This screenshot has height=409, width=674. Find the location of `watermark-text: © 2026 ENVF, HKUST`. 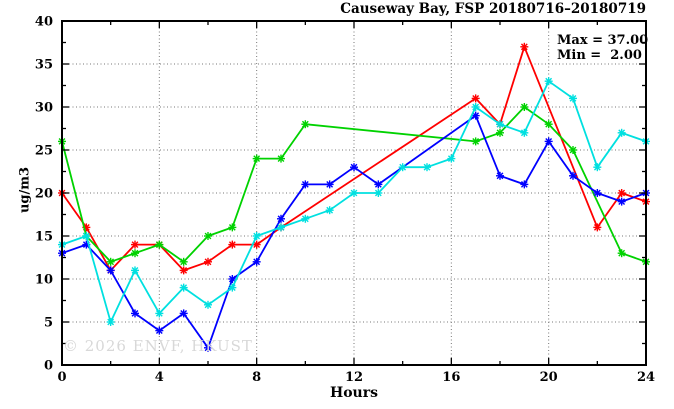

watermark-text: © 2026 ENVF, HKUST is located at coordinates (158, 346).